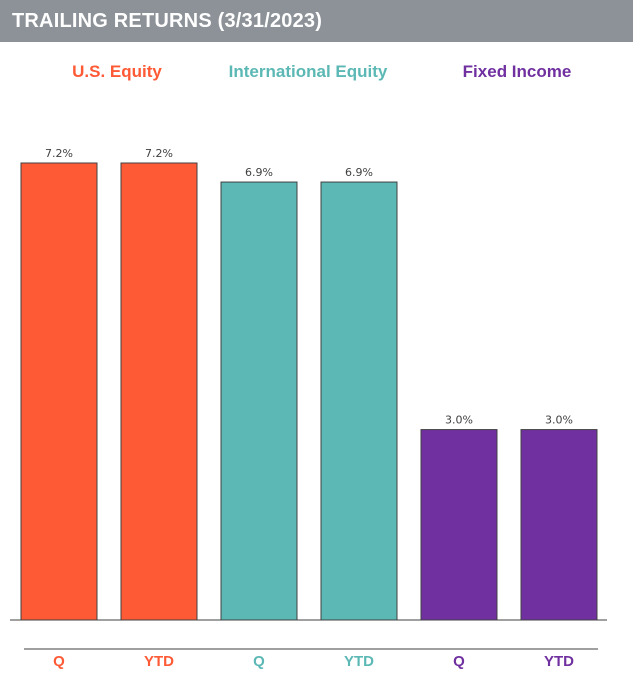 The image size is (633, 675). What do you see at coordinates (308, 71) in the screenshot?
I see `group-label-1: International Equity` at bounding box center [308, 71].